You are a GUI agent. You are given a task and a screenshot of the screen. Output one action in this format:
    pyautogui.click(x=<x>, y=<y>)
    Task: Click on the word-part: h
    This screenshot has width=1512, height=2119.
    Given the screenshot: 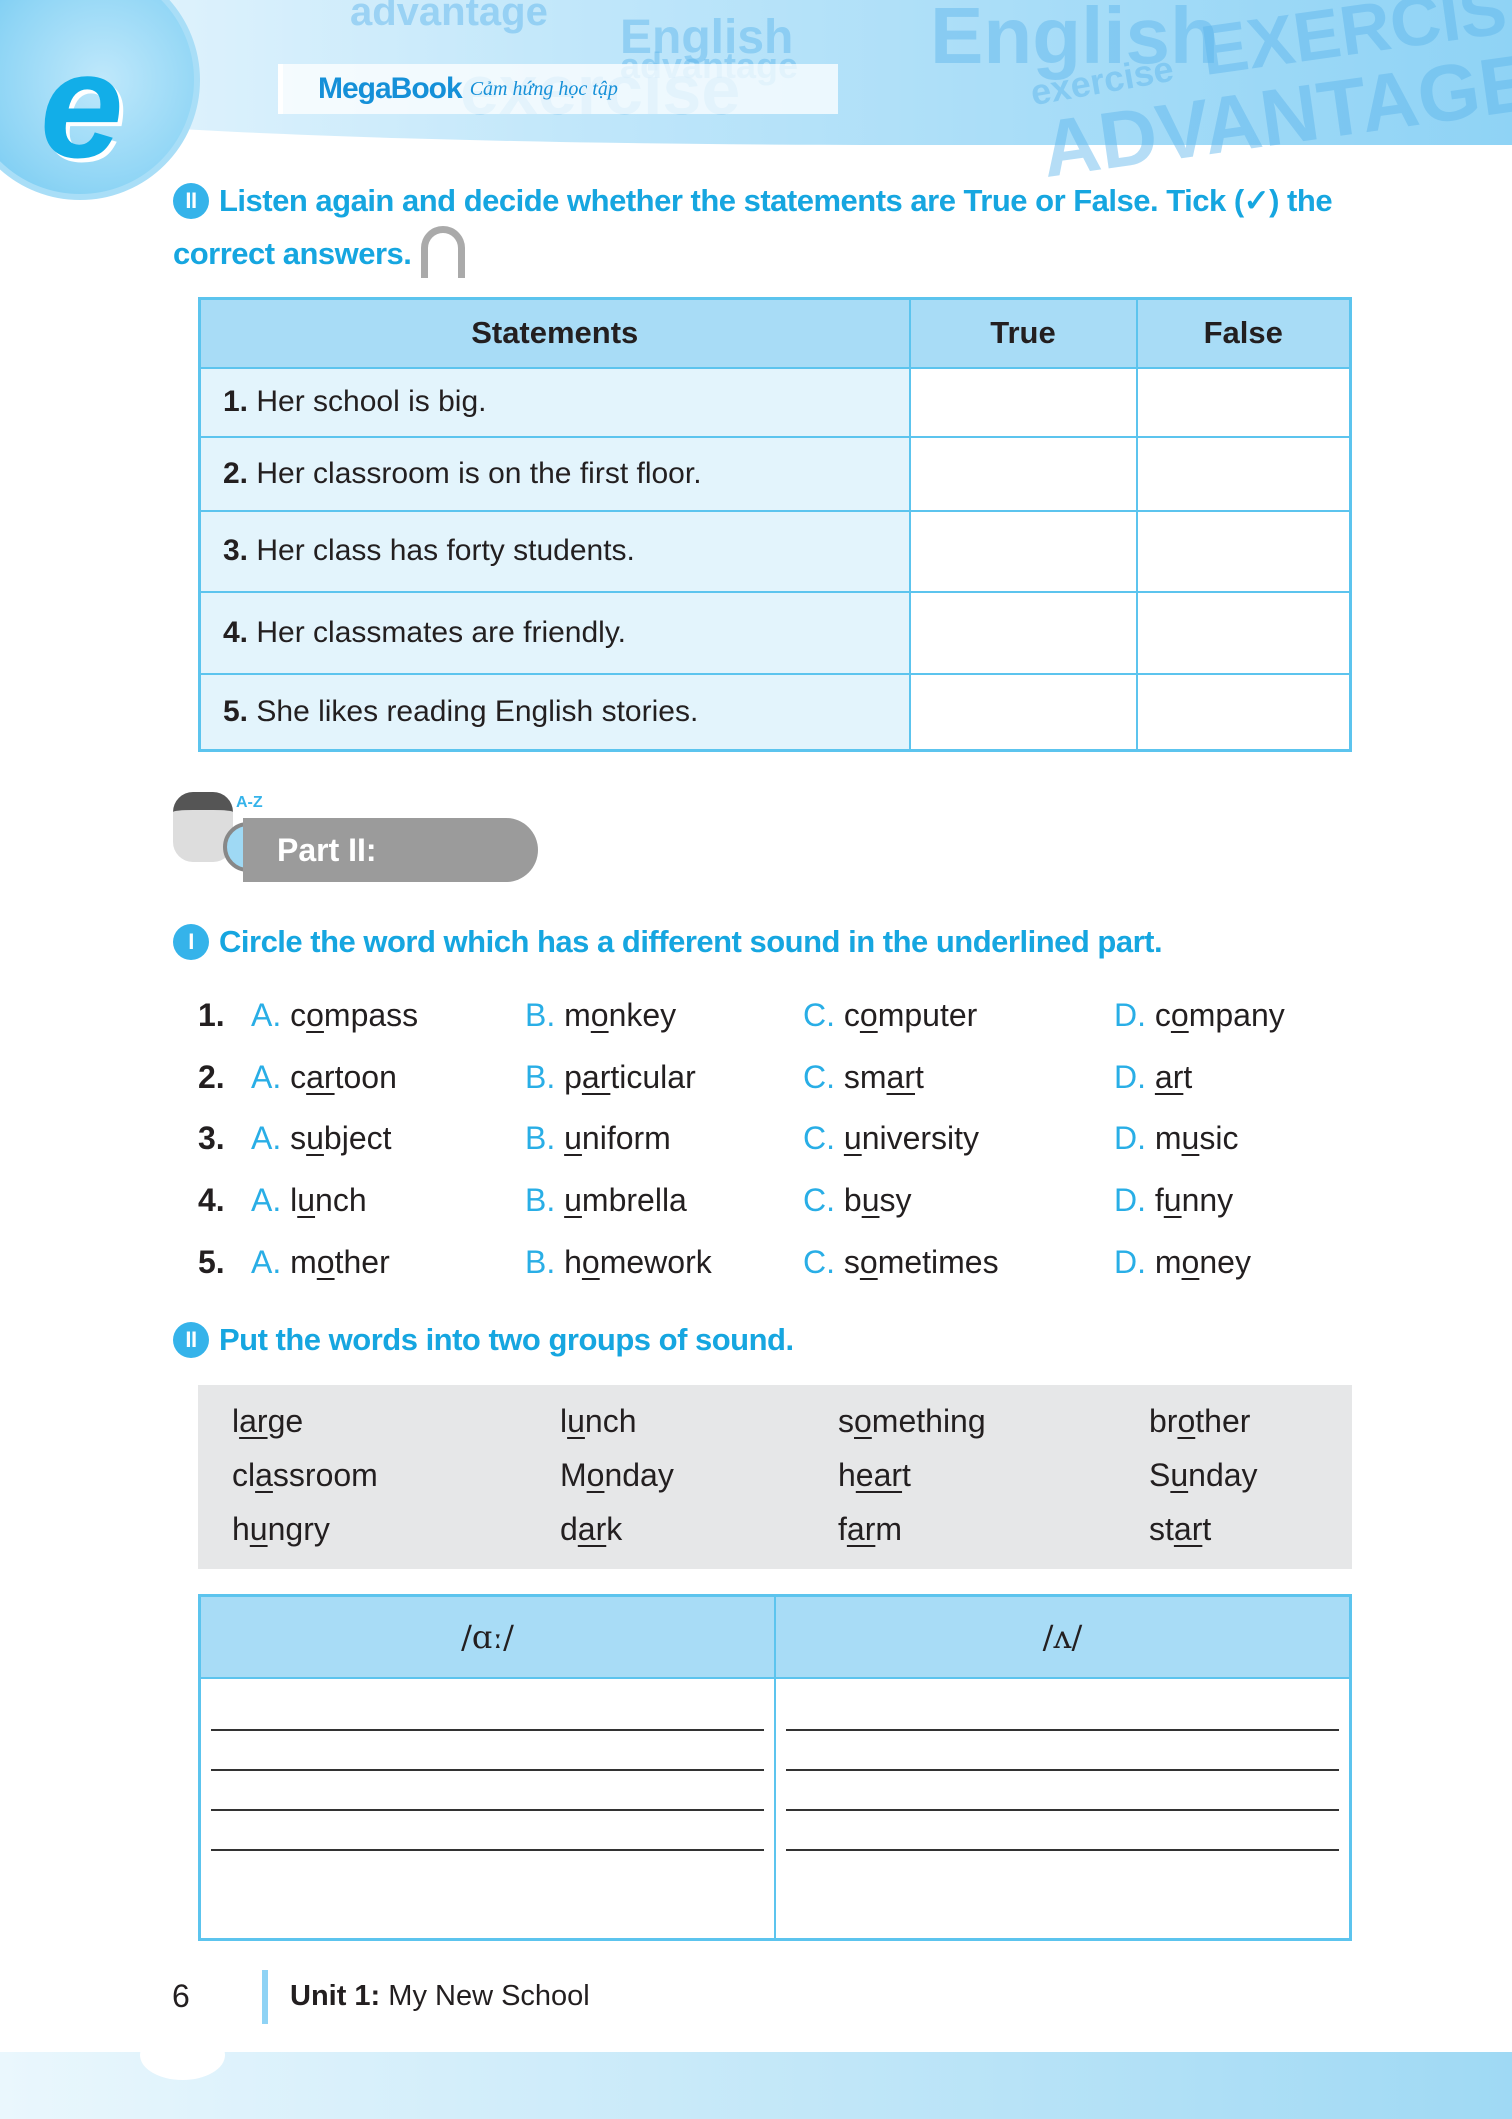 What is the action you would take?
    pyautogui.click(x=573, y=1262)
    